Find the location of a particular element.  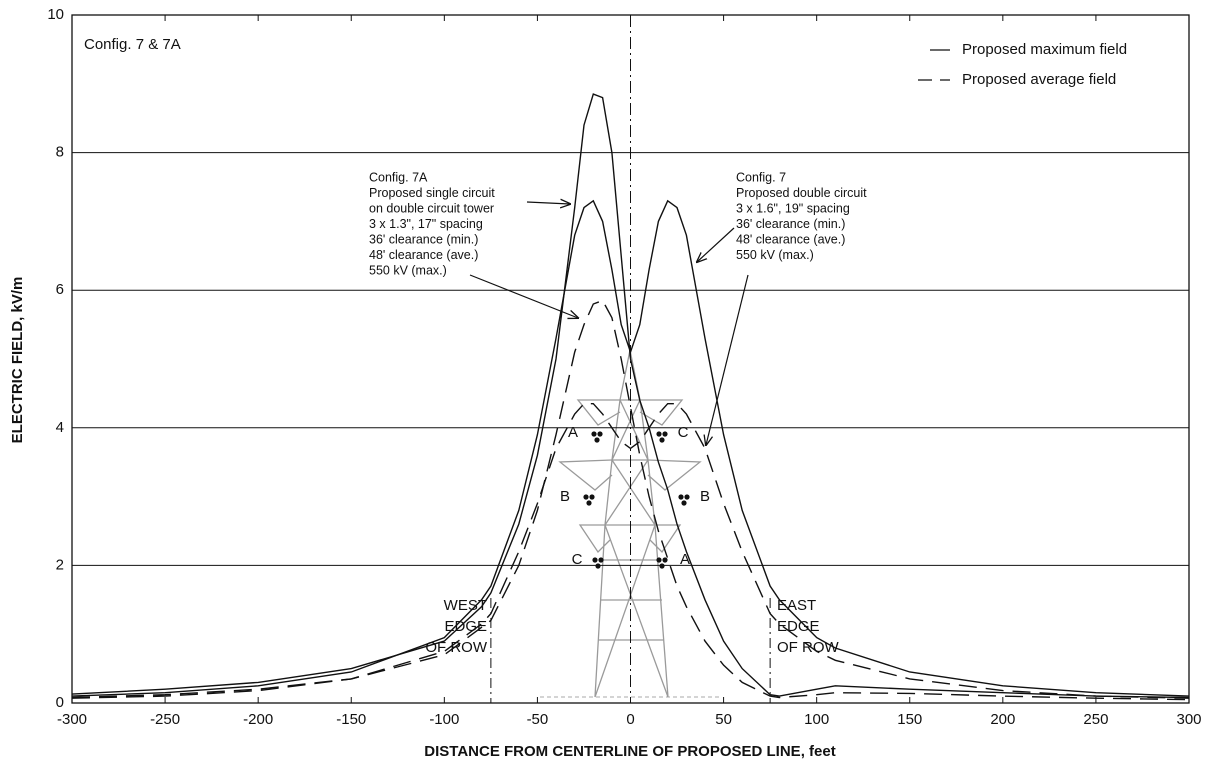

annotation: Proposed single circuit is located at coordinates (432, 193).